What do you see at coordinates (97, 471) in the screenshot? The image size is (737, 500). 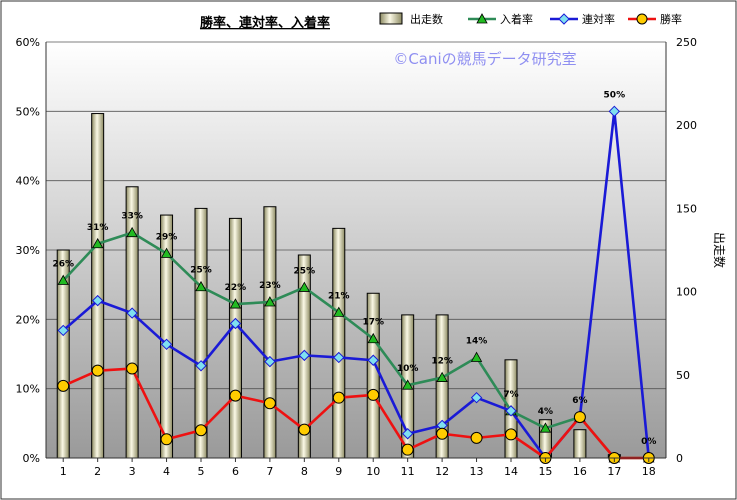 I see `x-tick-label: 2` at bounding box center [97, 471].